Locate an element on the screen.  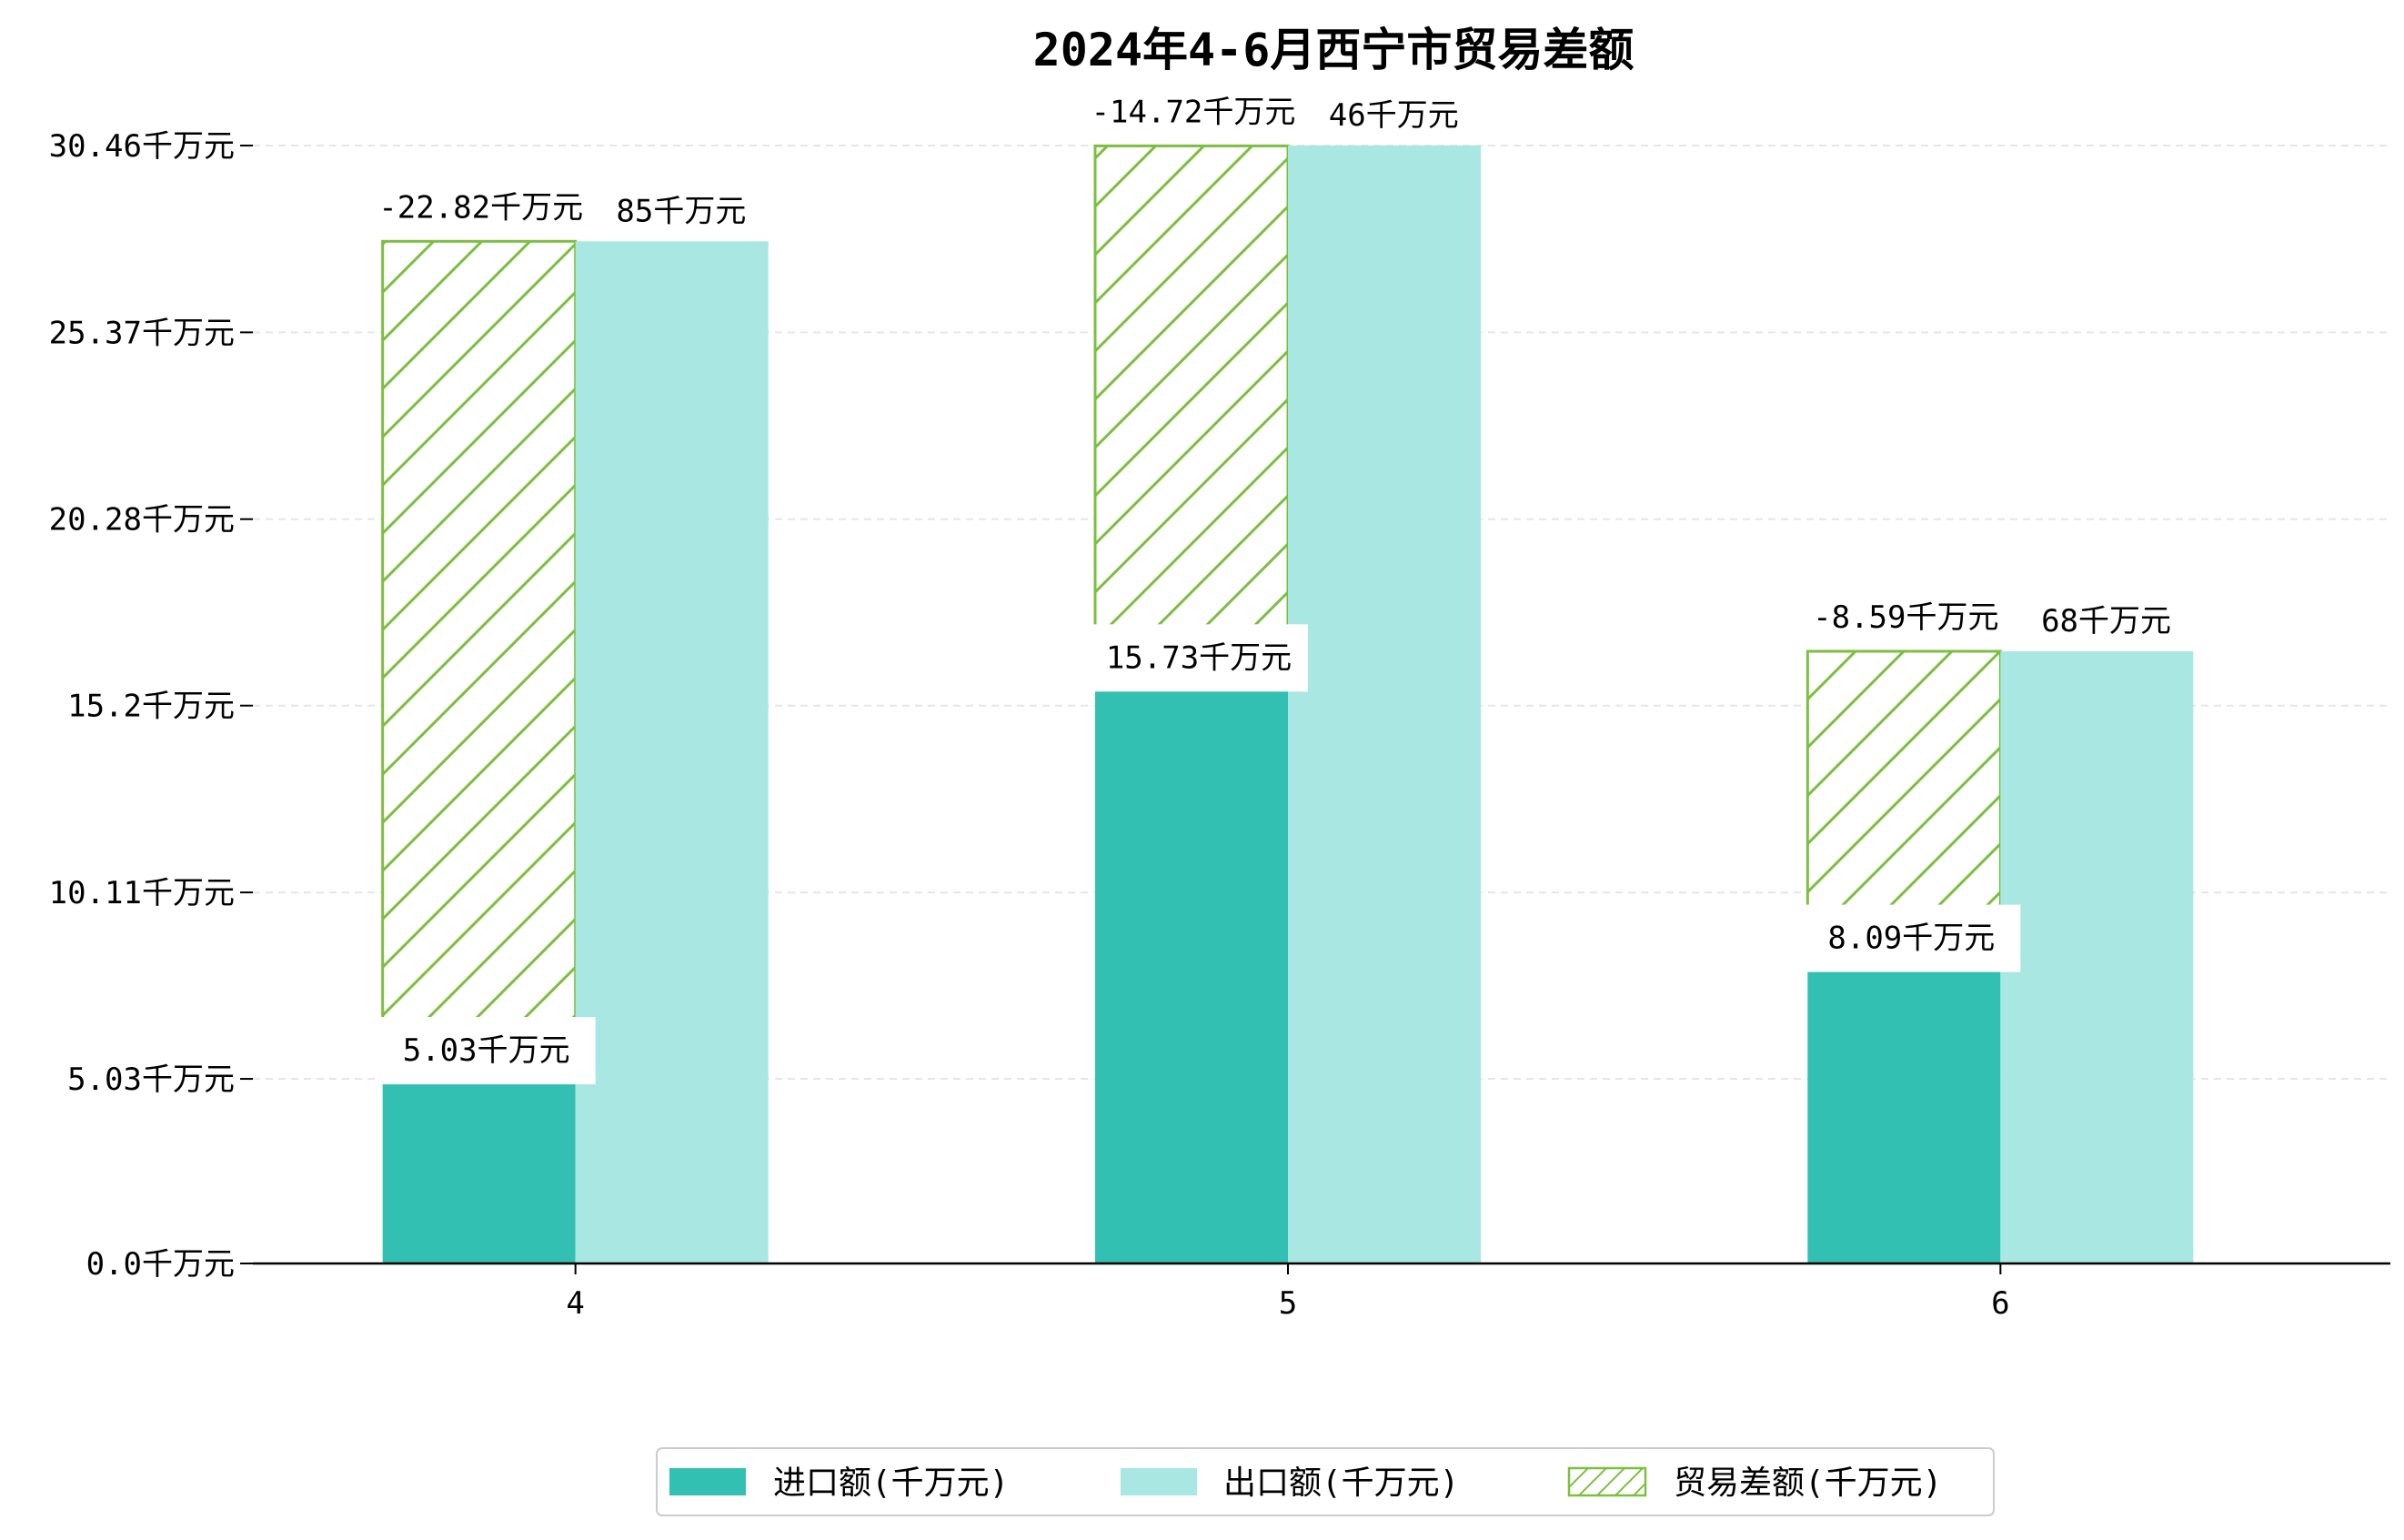
x-tick-label: 6 is located at coordinates (2000, 1303).